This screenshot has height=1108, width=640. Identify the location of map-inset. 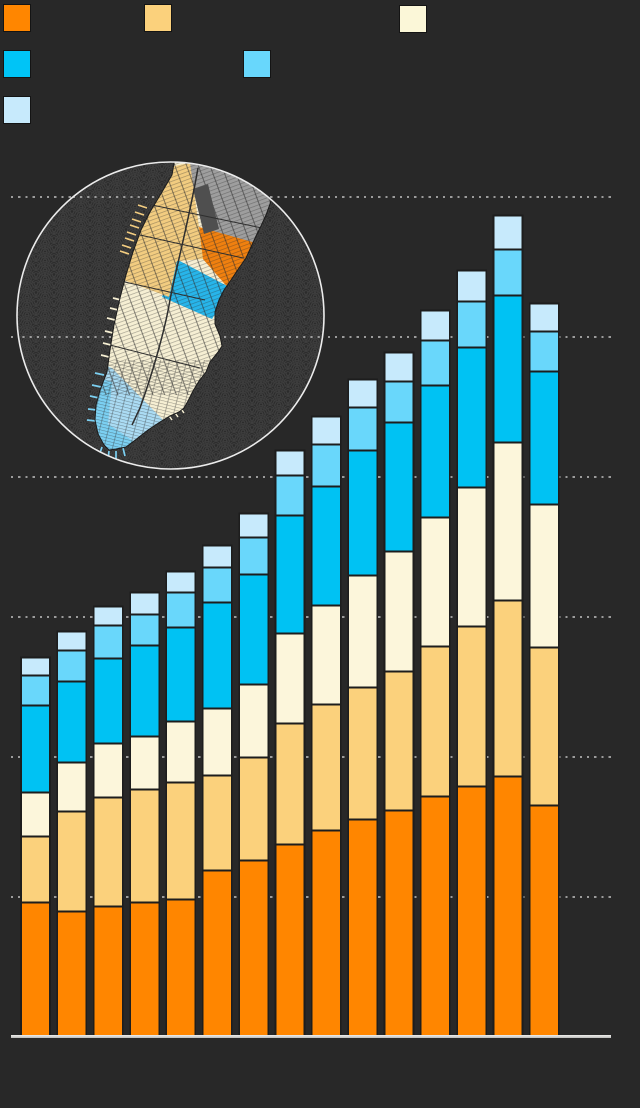
(170, 315).